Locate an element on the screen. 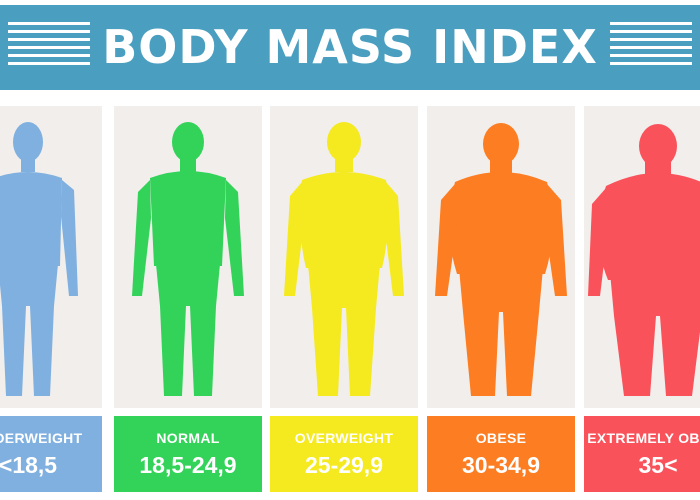  category-range: <18,5 is located at coordinates (29, 465).